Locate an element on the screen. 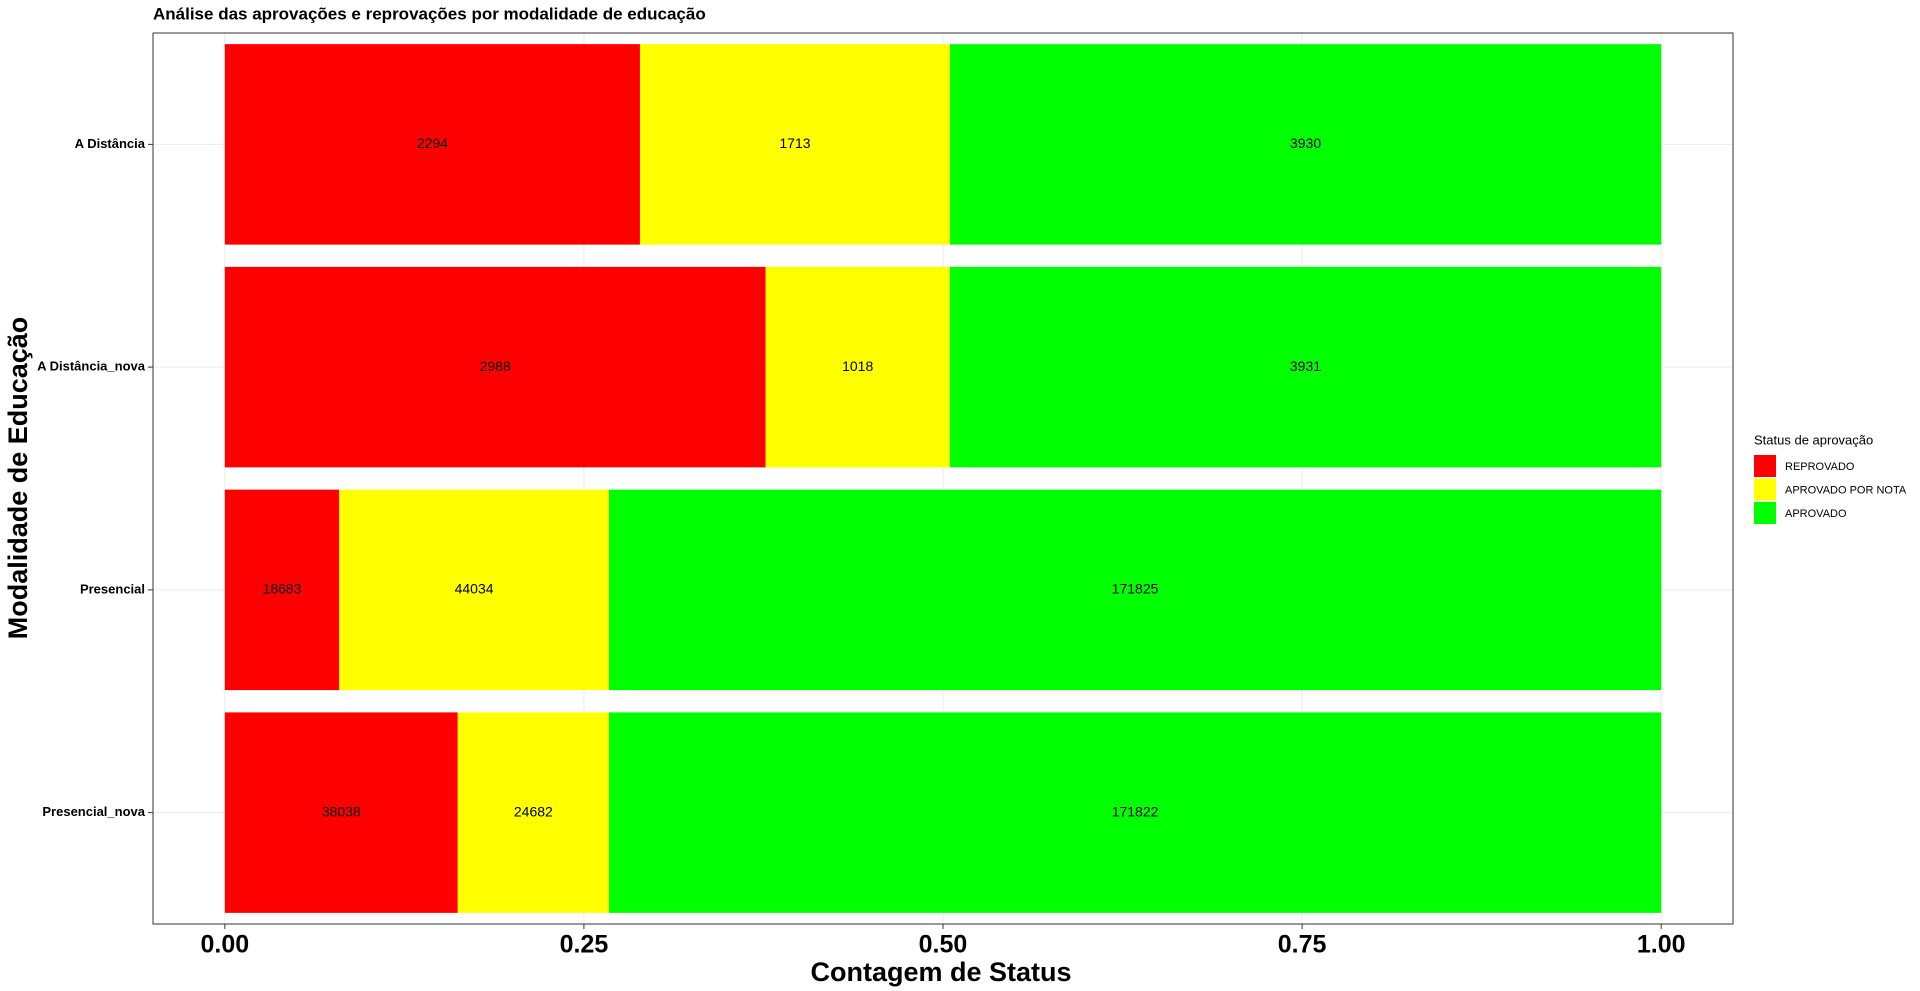  data-label: 24682 is located at coordinates (533, 811).